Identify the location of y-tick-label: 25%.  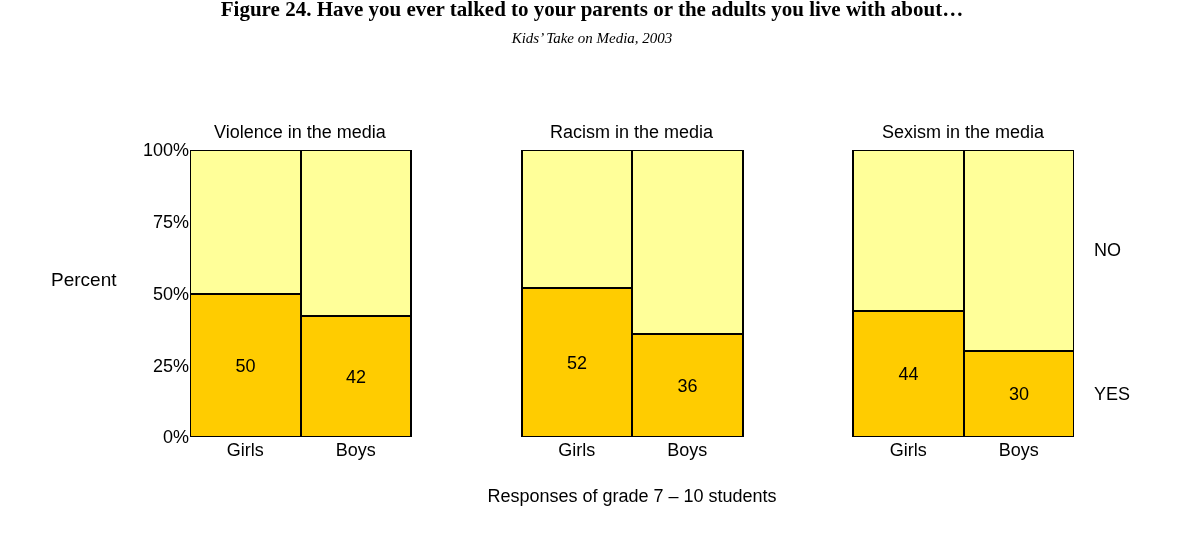
(170, 365).